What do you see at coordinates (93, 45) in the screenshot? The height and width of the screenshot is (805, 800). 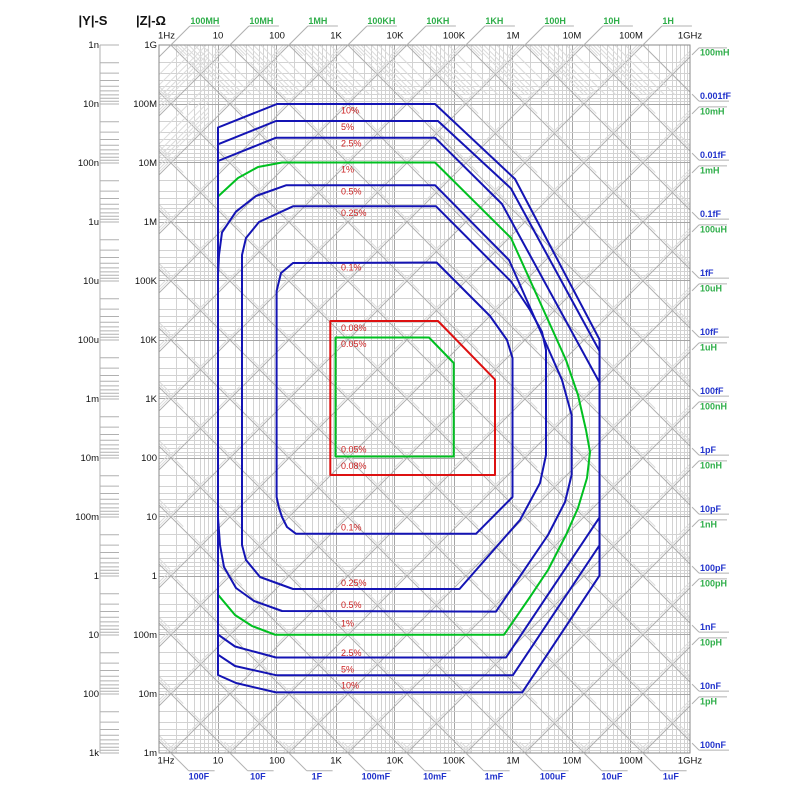 I see `svg-text: 1n` at bounding box center [93, 45].